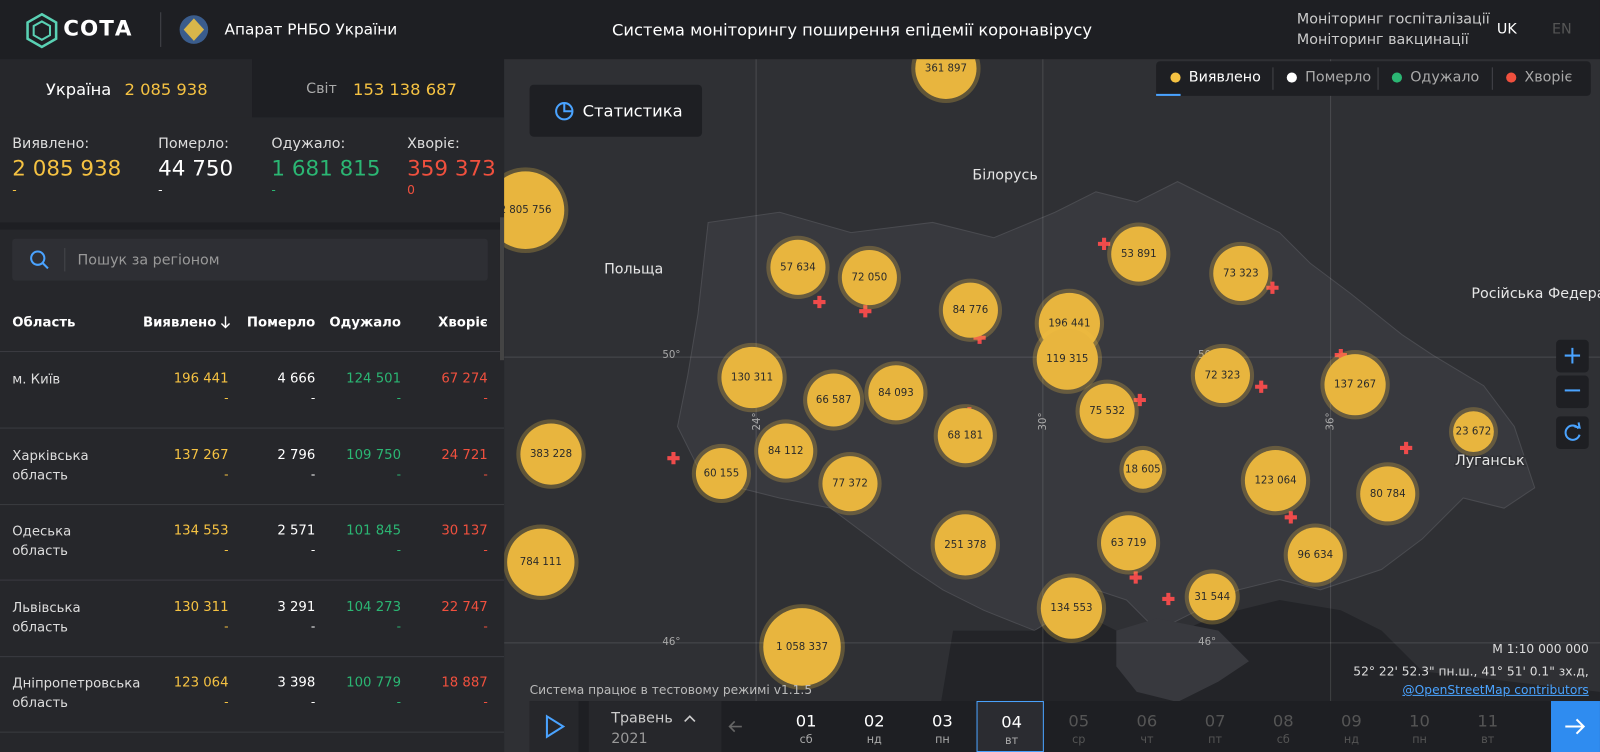  I want to click on stats-button: Статистика, so click(616, 110).